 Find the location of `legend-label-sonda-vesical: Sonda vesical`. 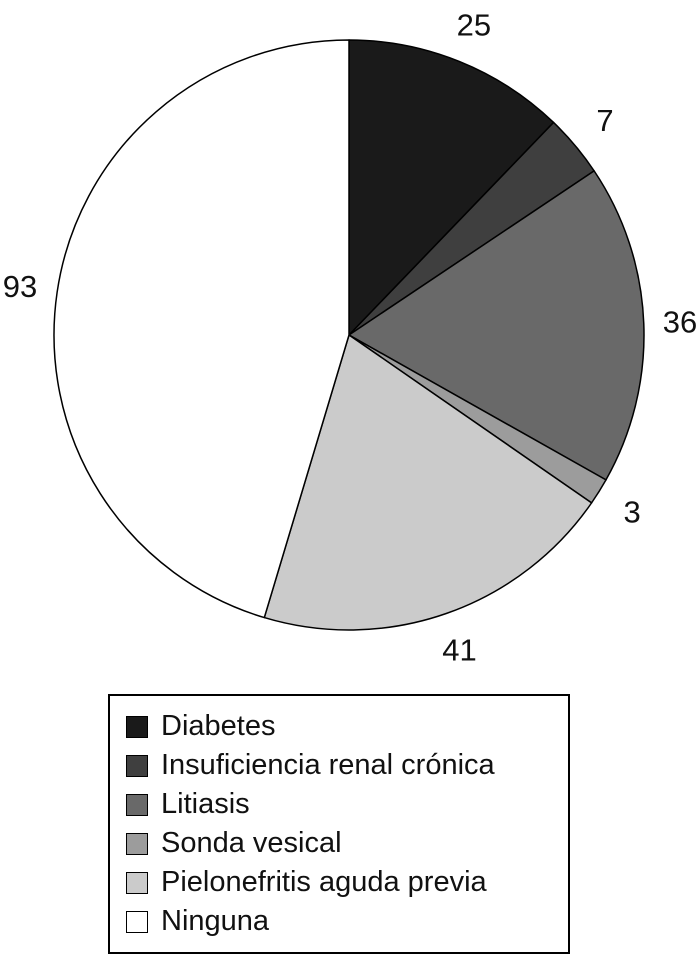

legend-label-sonda-vesical: Sonda vesical is located at coordinates (251, 843).